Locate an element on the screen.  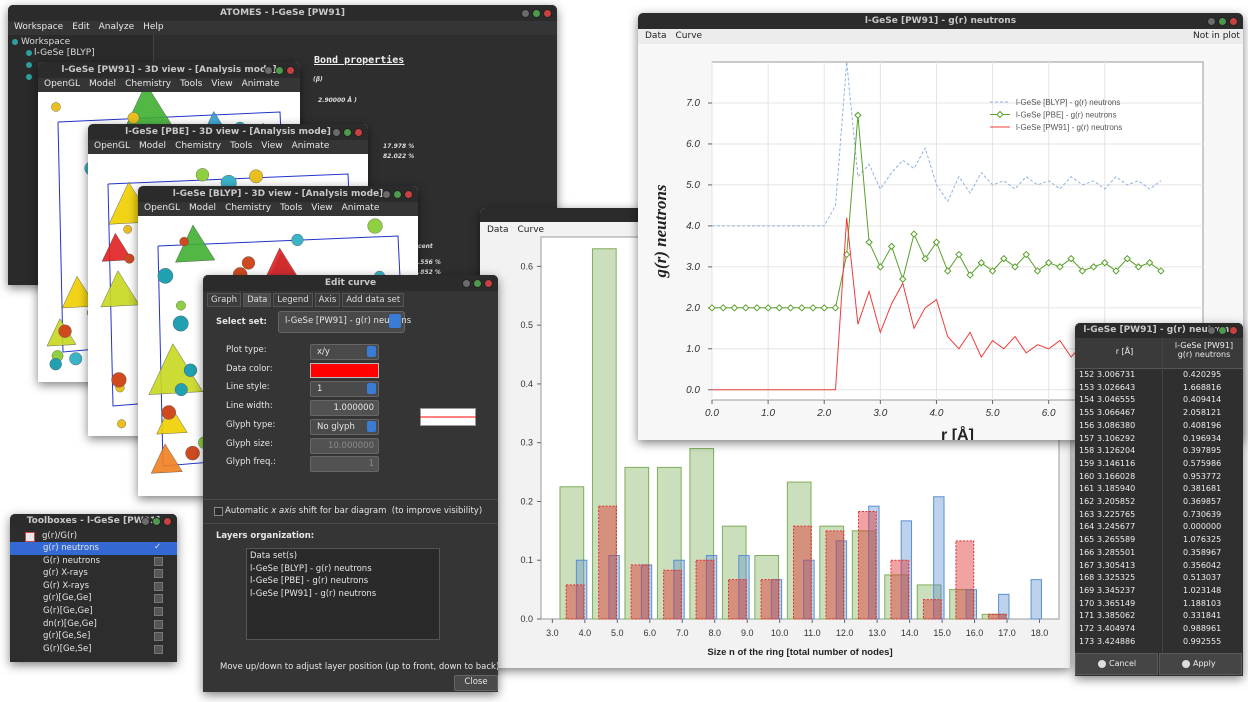
bar is located at coordinates (608, 562).